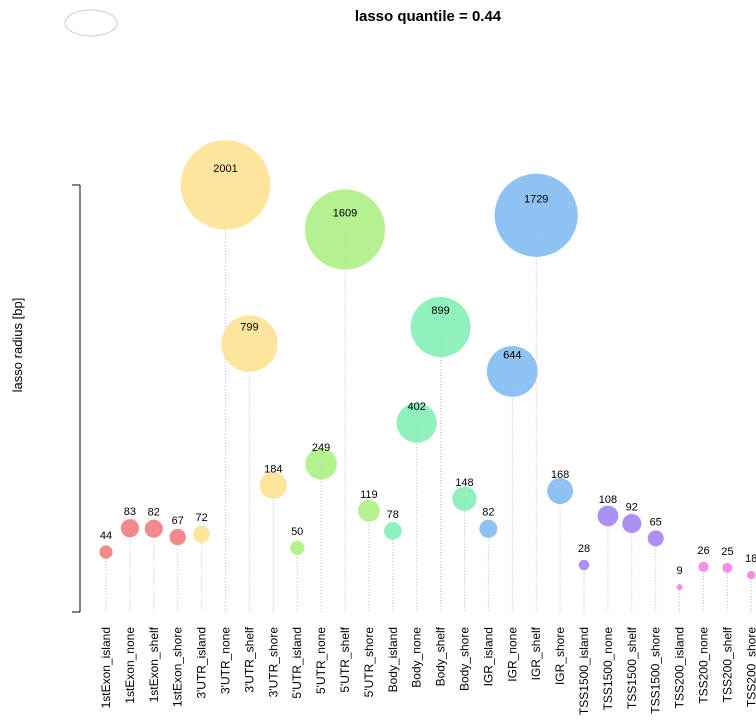 The width and height of the screenshot is (756, 721). I want to click on value-label: 83, so click(130, 512).